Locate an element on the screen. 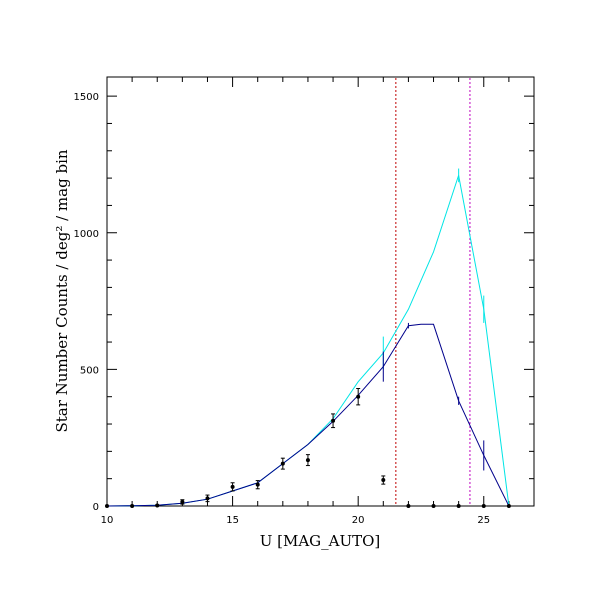 Image resolution: width=611 pixels, height=611 pixels. x-tick-label: 15 is located at coordinates (232, 520).